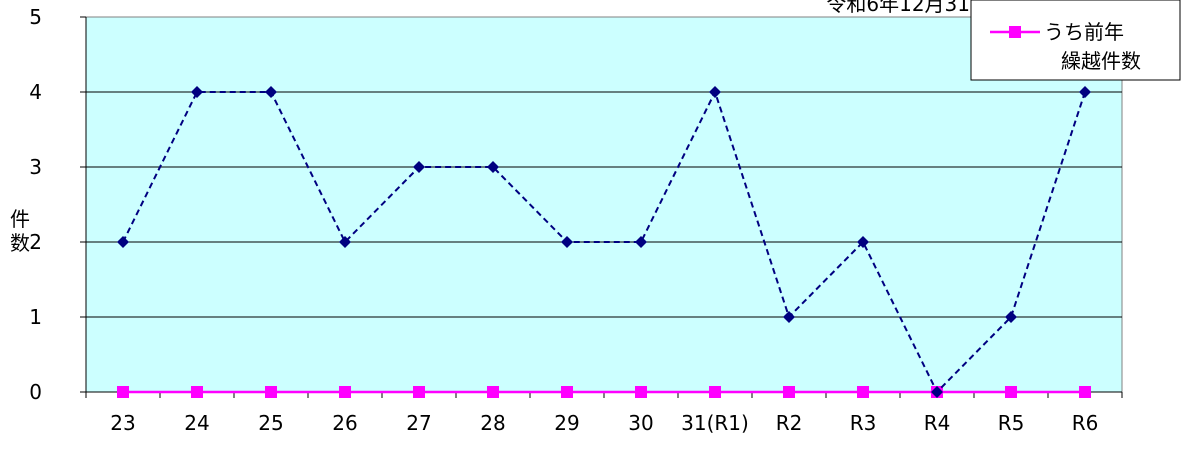  I want to click on x-tick-label: 29, so click(566, 423).